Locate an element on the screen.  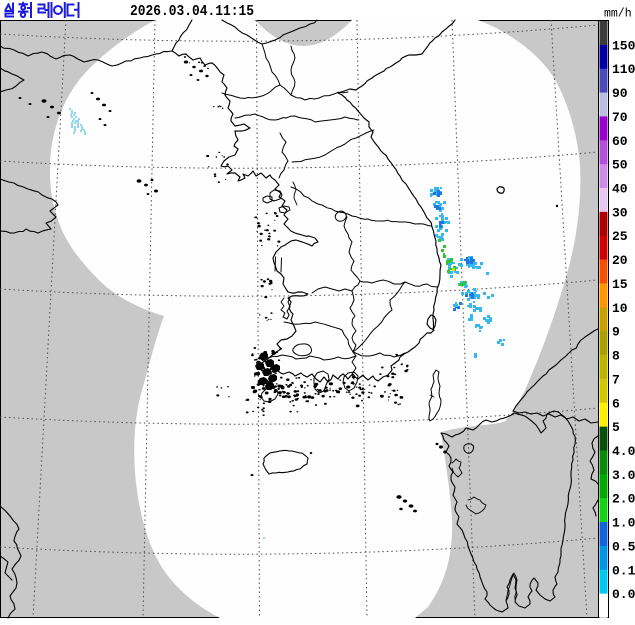
svg-text: 70 is located at coordinates (620, 117).